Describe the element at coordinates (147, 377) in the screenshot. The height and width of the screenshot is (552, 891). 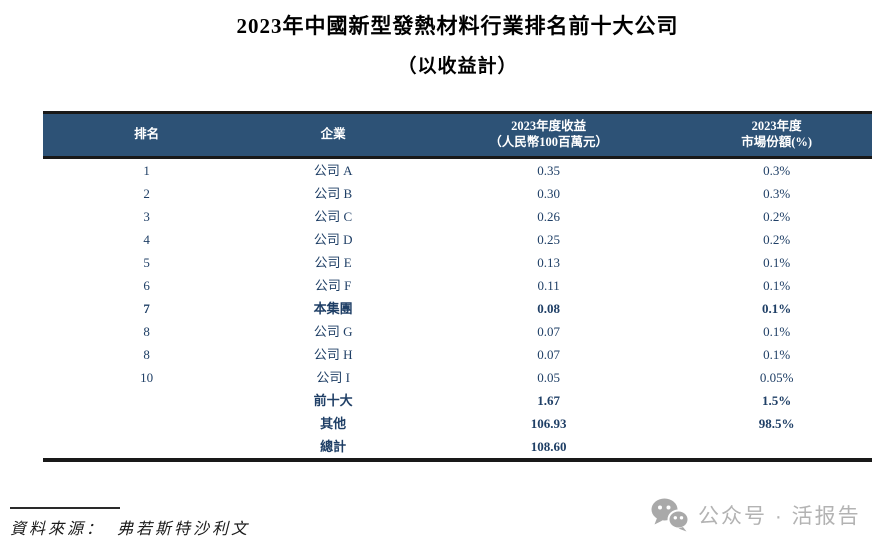
I see `cell-rank: 10` at that location.